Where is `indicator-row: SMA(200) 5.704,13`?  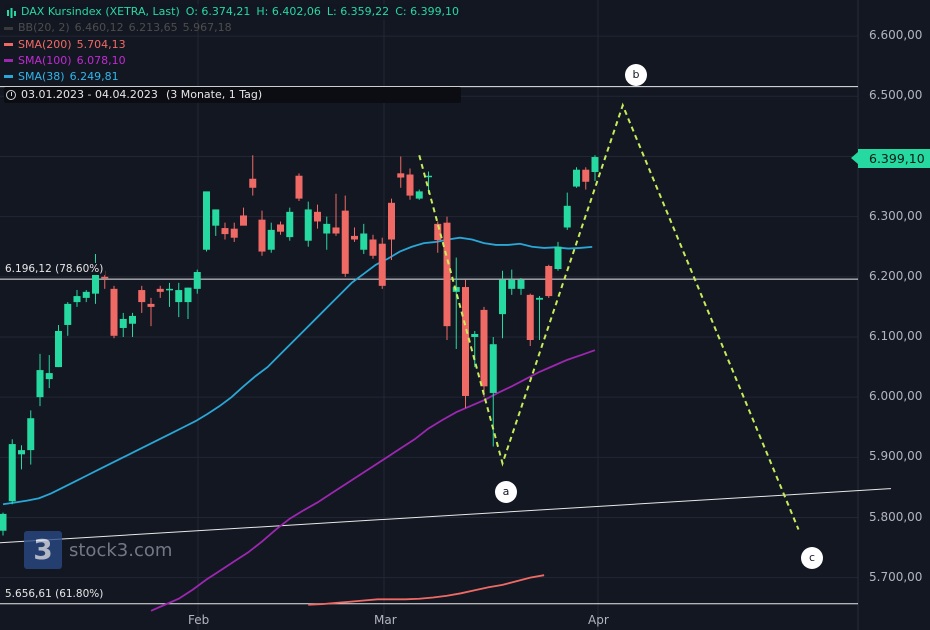
indicator-row: SMA(200) 5.704,13 is located at coordinates (232, 44).